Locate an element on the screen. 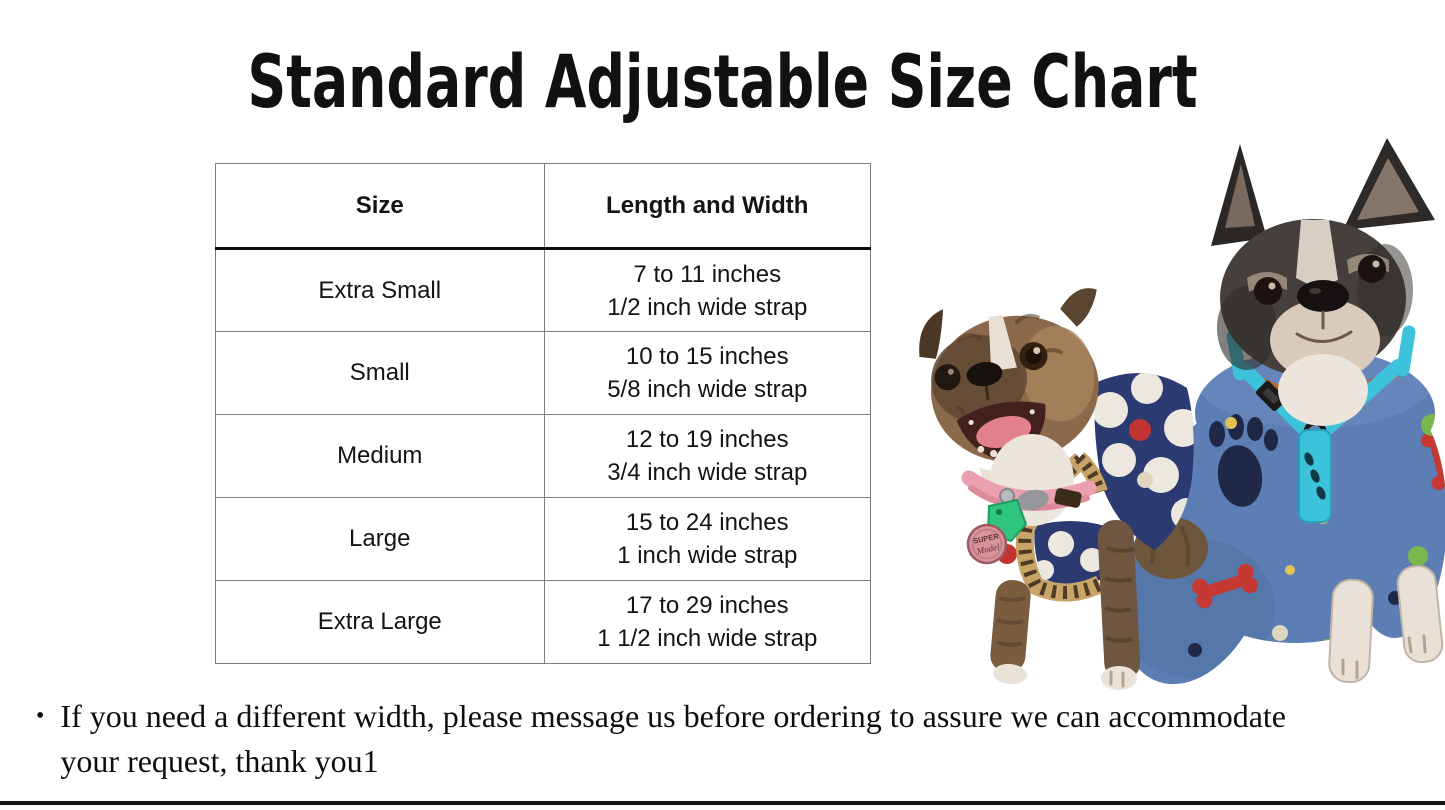 The height and width of the screenshot is (810, 1445). pet-id-tags: SUPER Model is located at coordinates (997, 531).